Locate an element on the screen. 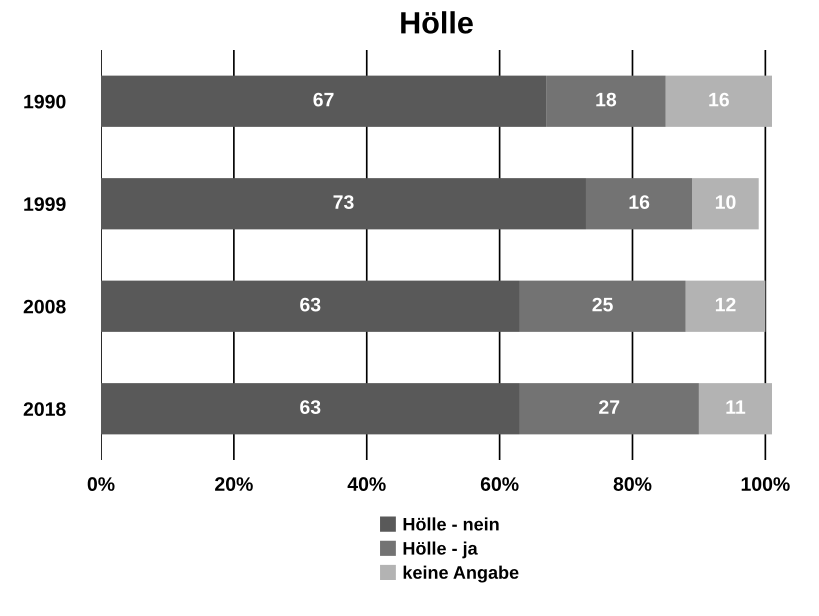  y-tick-label: 2018 is located at coordinates (45, 409).